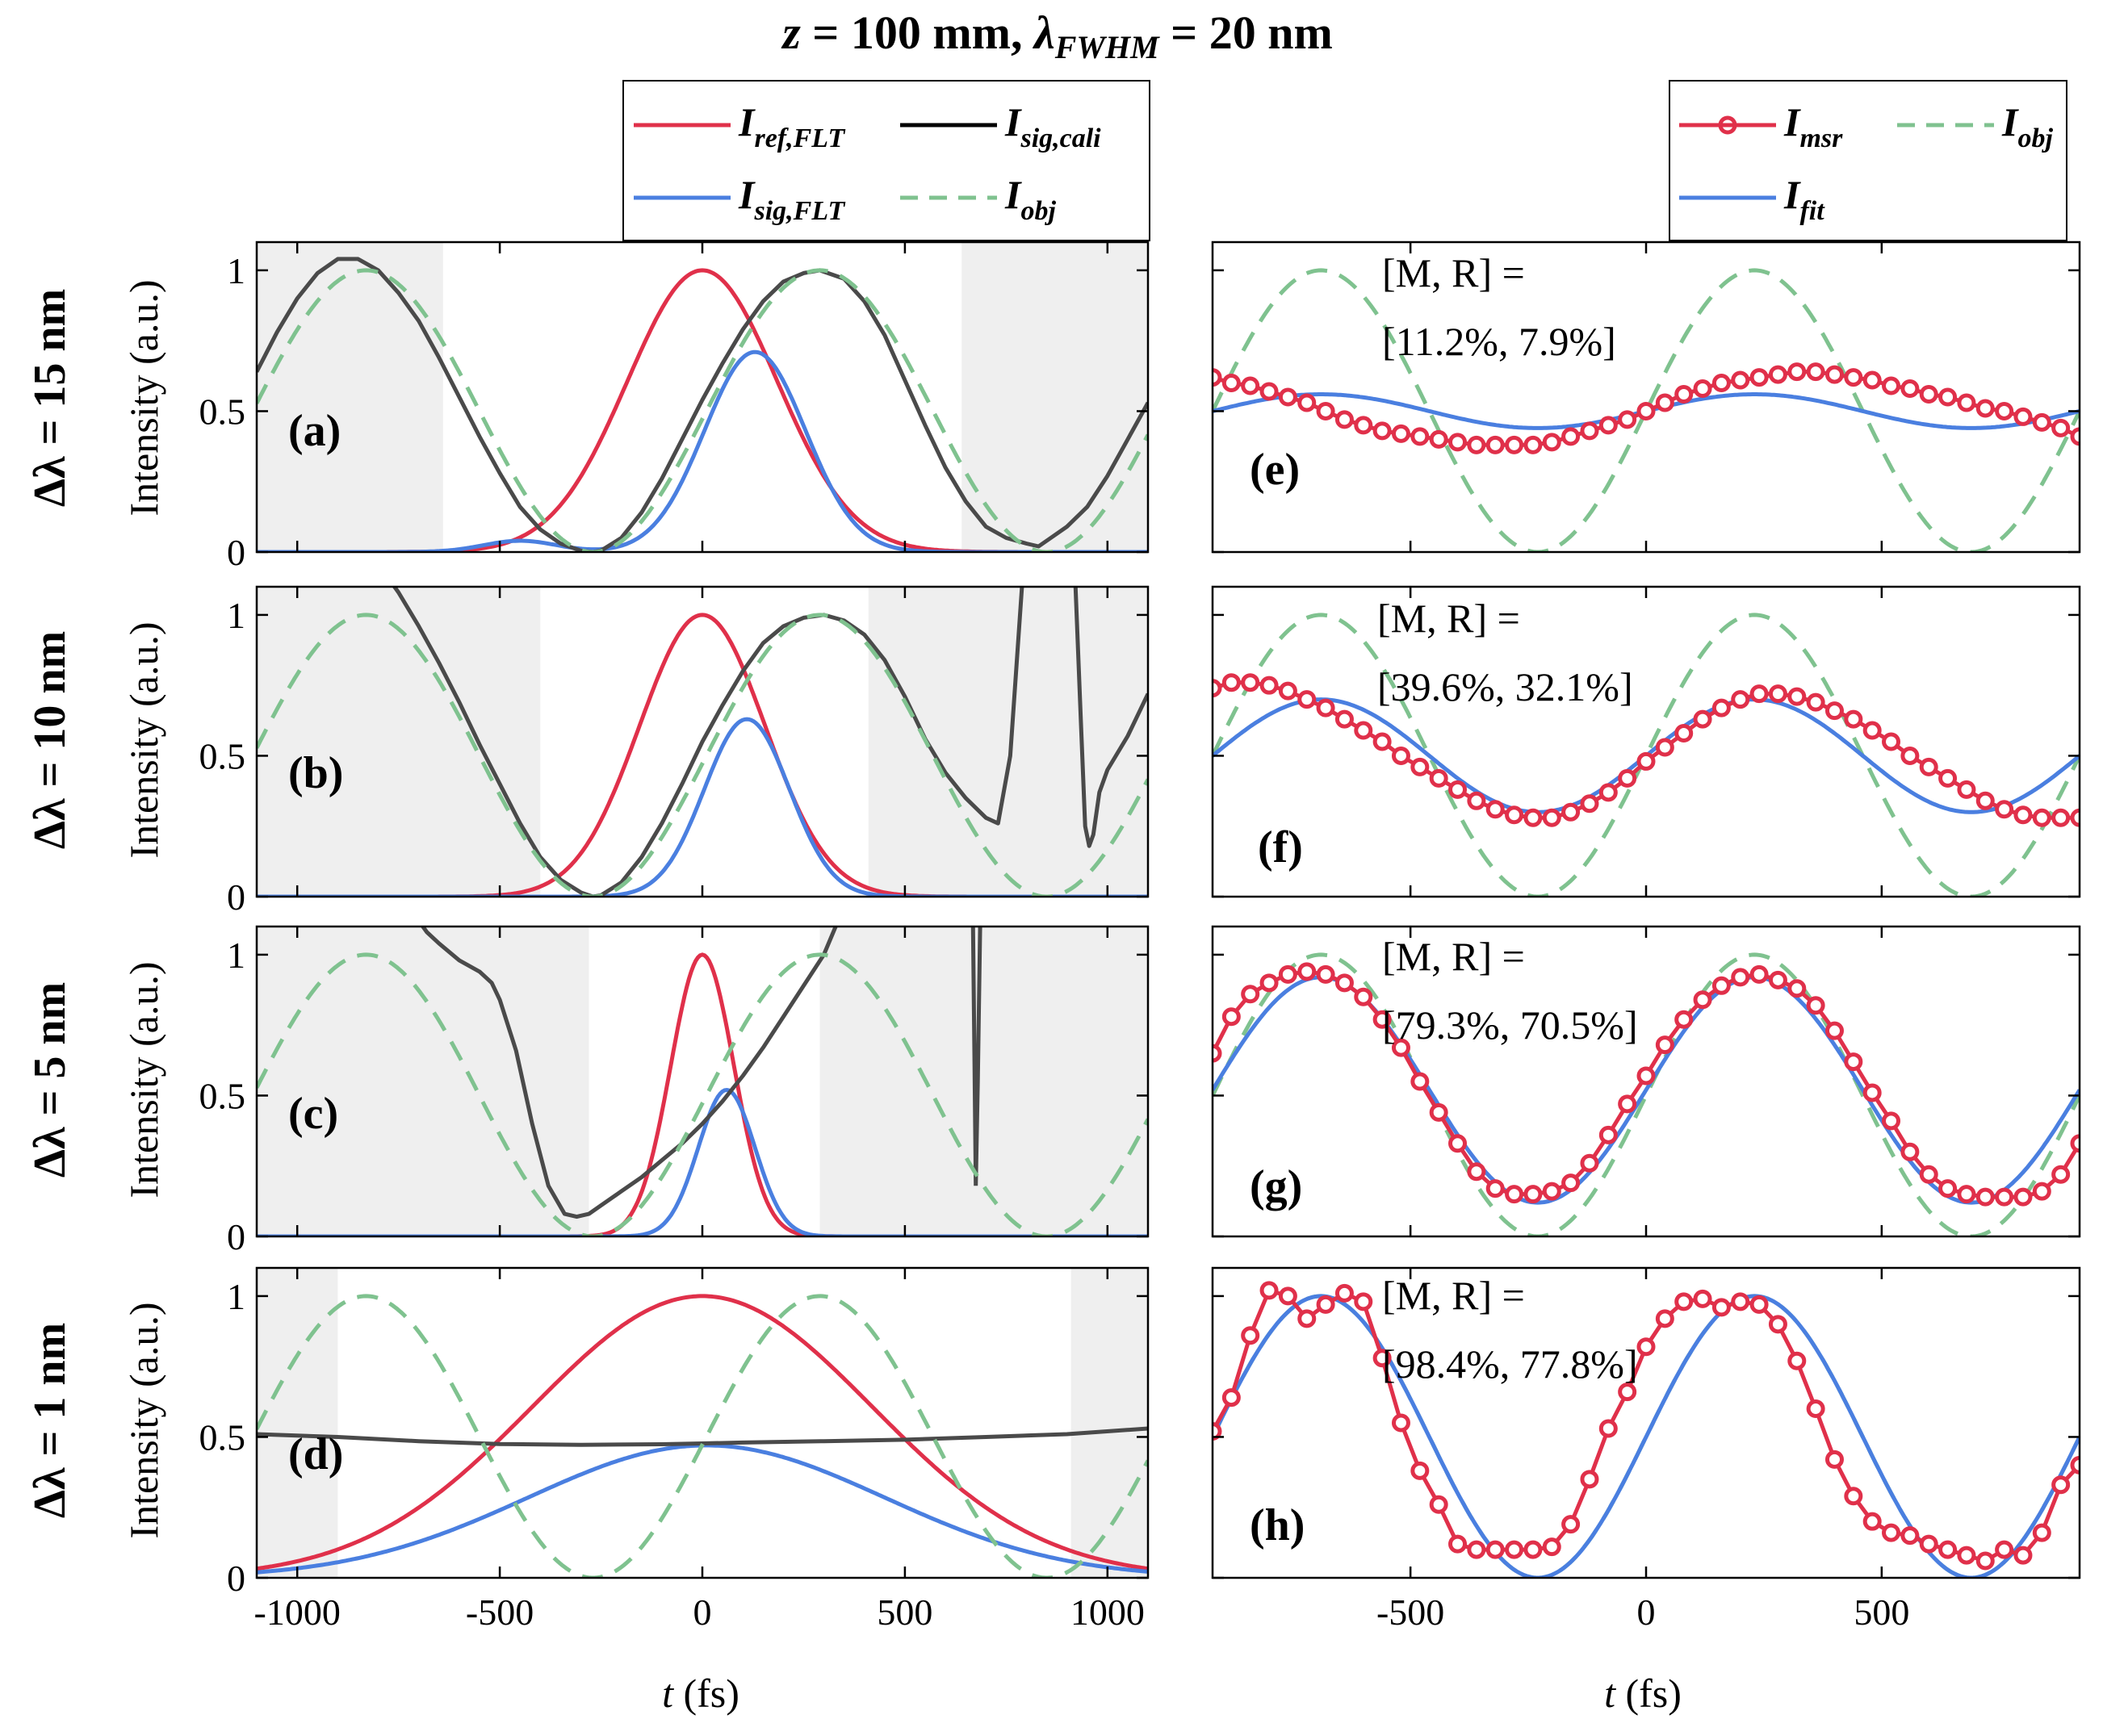 The height and width of the screenshot is (1736, 2103). Describe the element at coordinates (143, 741) in the screenshot. I see `ylabel-b: Intensity (a.u.)` at that location.